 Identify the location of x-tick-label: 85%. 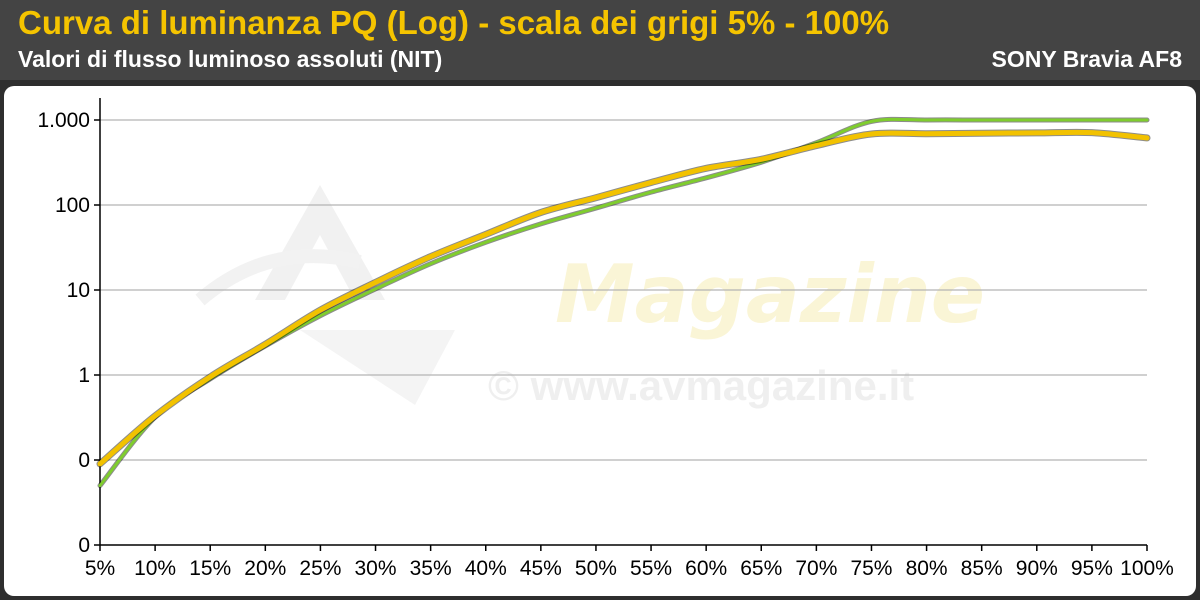
(982, 568).